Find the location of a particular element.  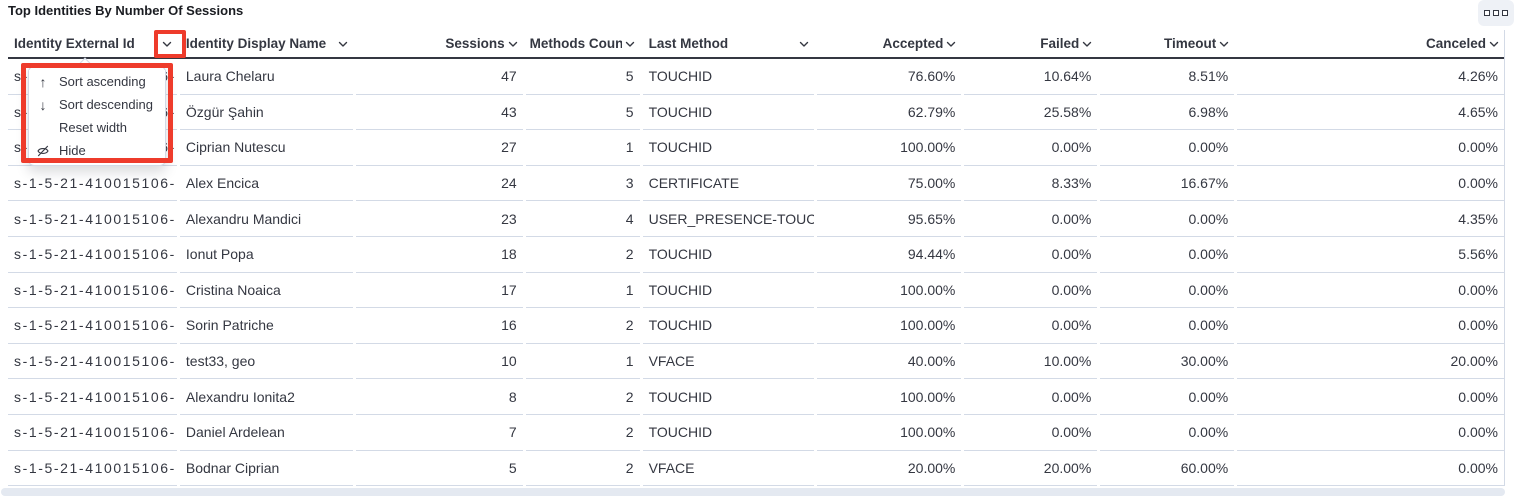

column-header-sessions: Sessions is located at coordinates (439, 43).